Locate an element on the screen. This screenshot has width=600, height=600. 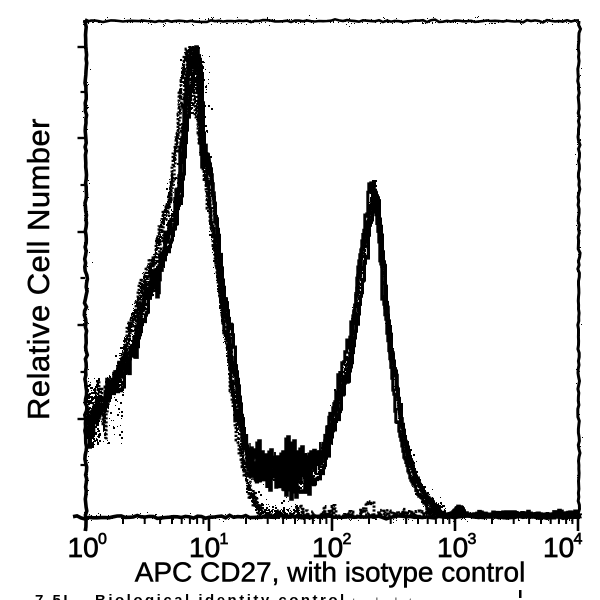
svg-text: 2 is located at coordinates (347, 539).